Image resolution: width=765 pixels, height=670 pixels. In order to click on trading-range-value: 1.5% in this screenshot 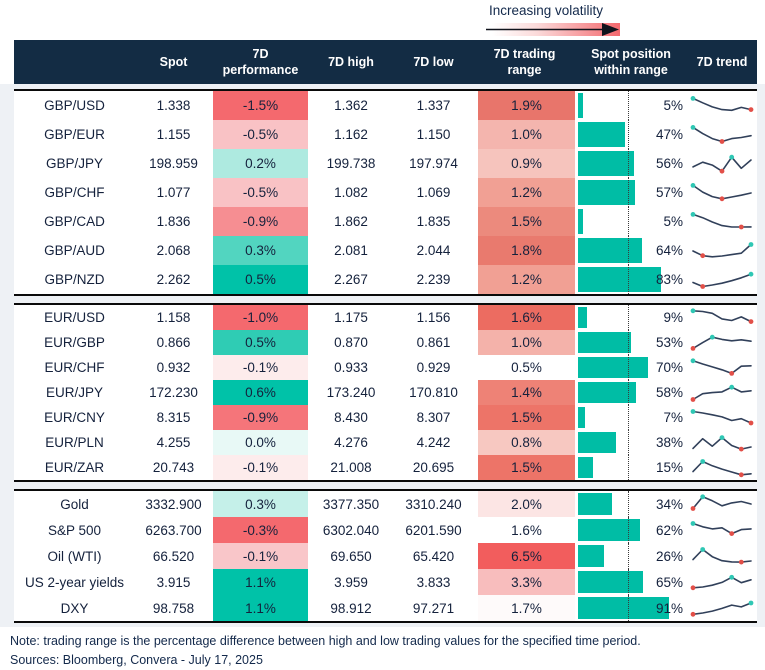, I will do `click(526, 467)`.